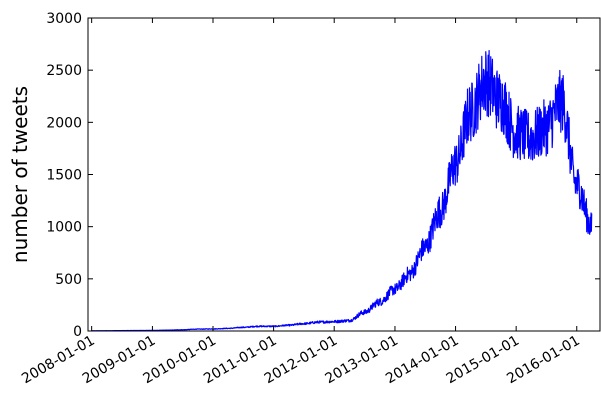 This screenshot has height=401, width=601. Describe the element at coordinates (64, 228) in the screenshot. I see `y-tick-label: 1000` at that location.